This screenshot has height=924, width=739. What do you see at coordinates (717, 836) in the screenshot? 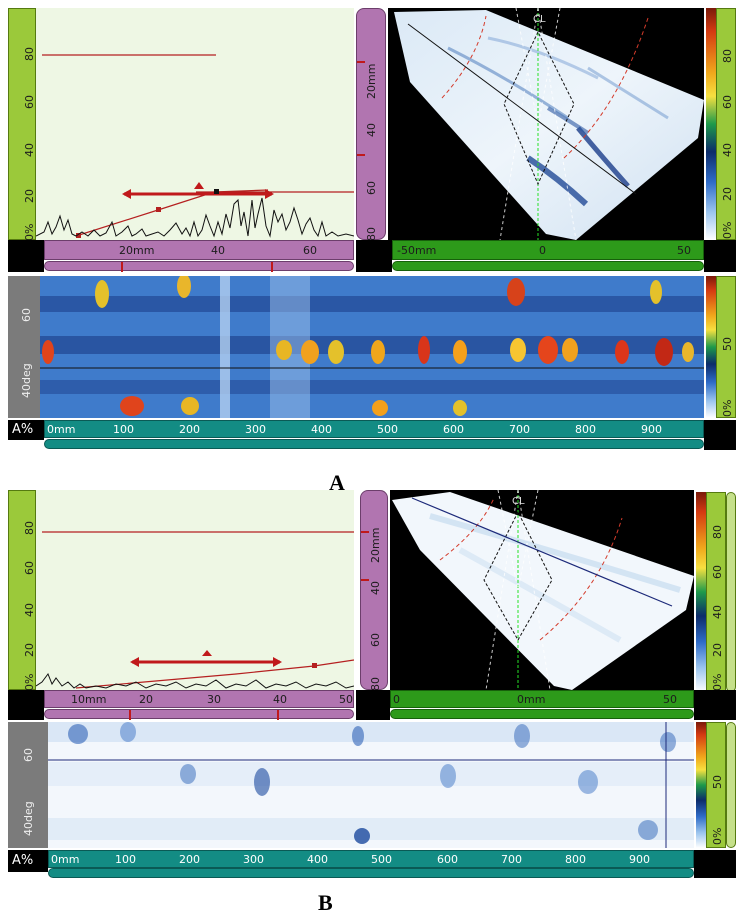
I see `cscan-cb-tick-0: 0%` at bounding box center [717, 836].